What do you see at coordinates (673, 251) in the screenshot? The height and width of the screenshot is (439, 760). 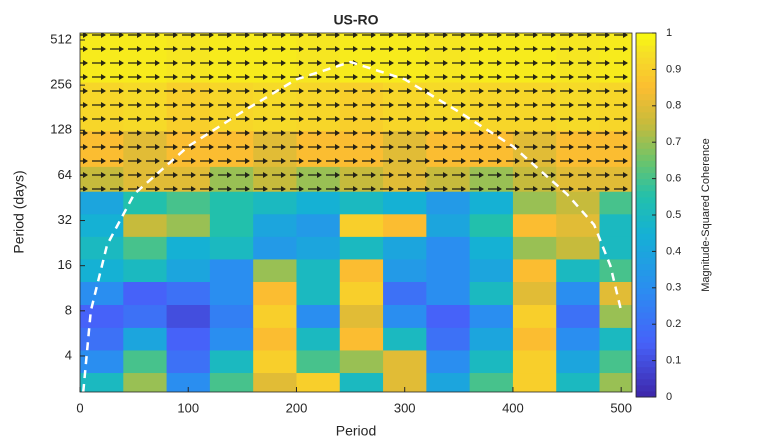 I see `colorbar-tick-label: 0.4` at bounding box center [673, 251].